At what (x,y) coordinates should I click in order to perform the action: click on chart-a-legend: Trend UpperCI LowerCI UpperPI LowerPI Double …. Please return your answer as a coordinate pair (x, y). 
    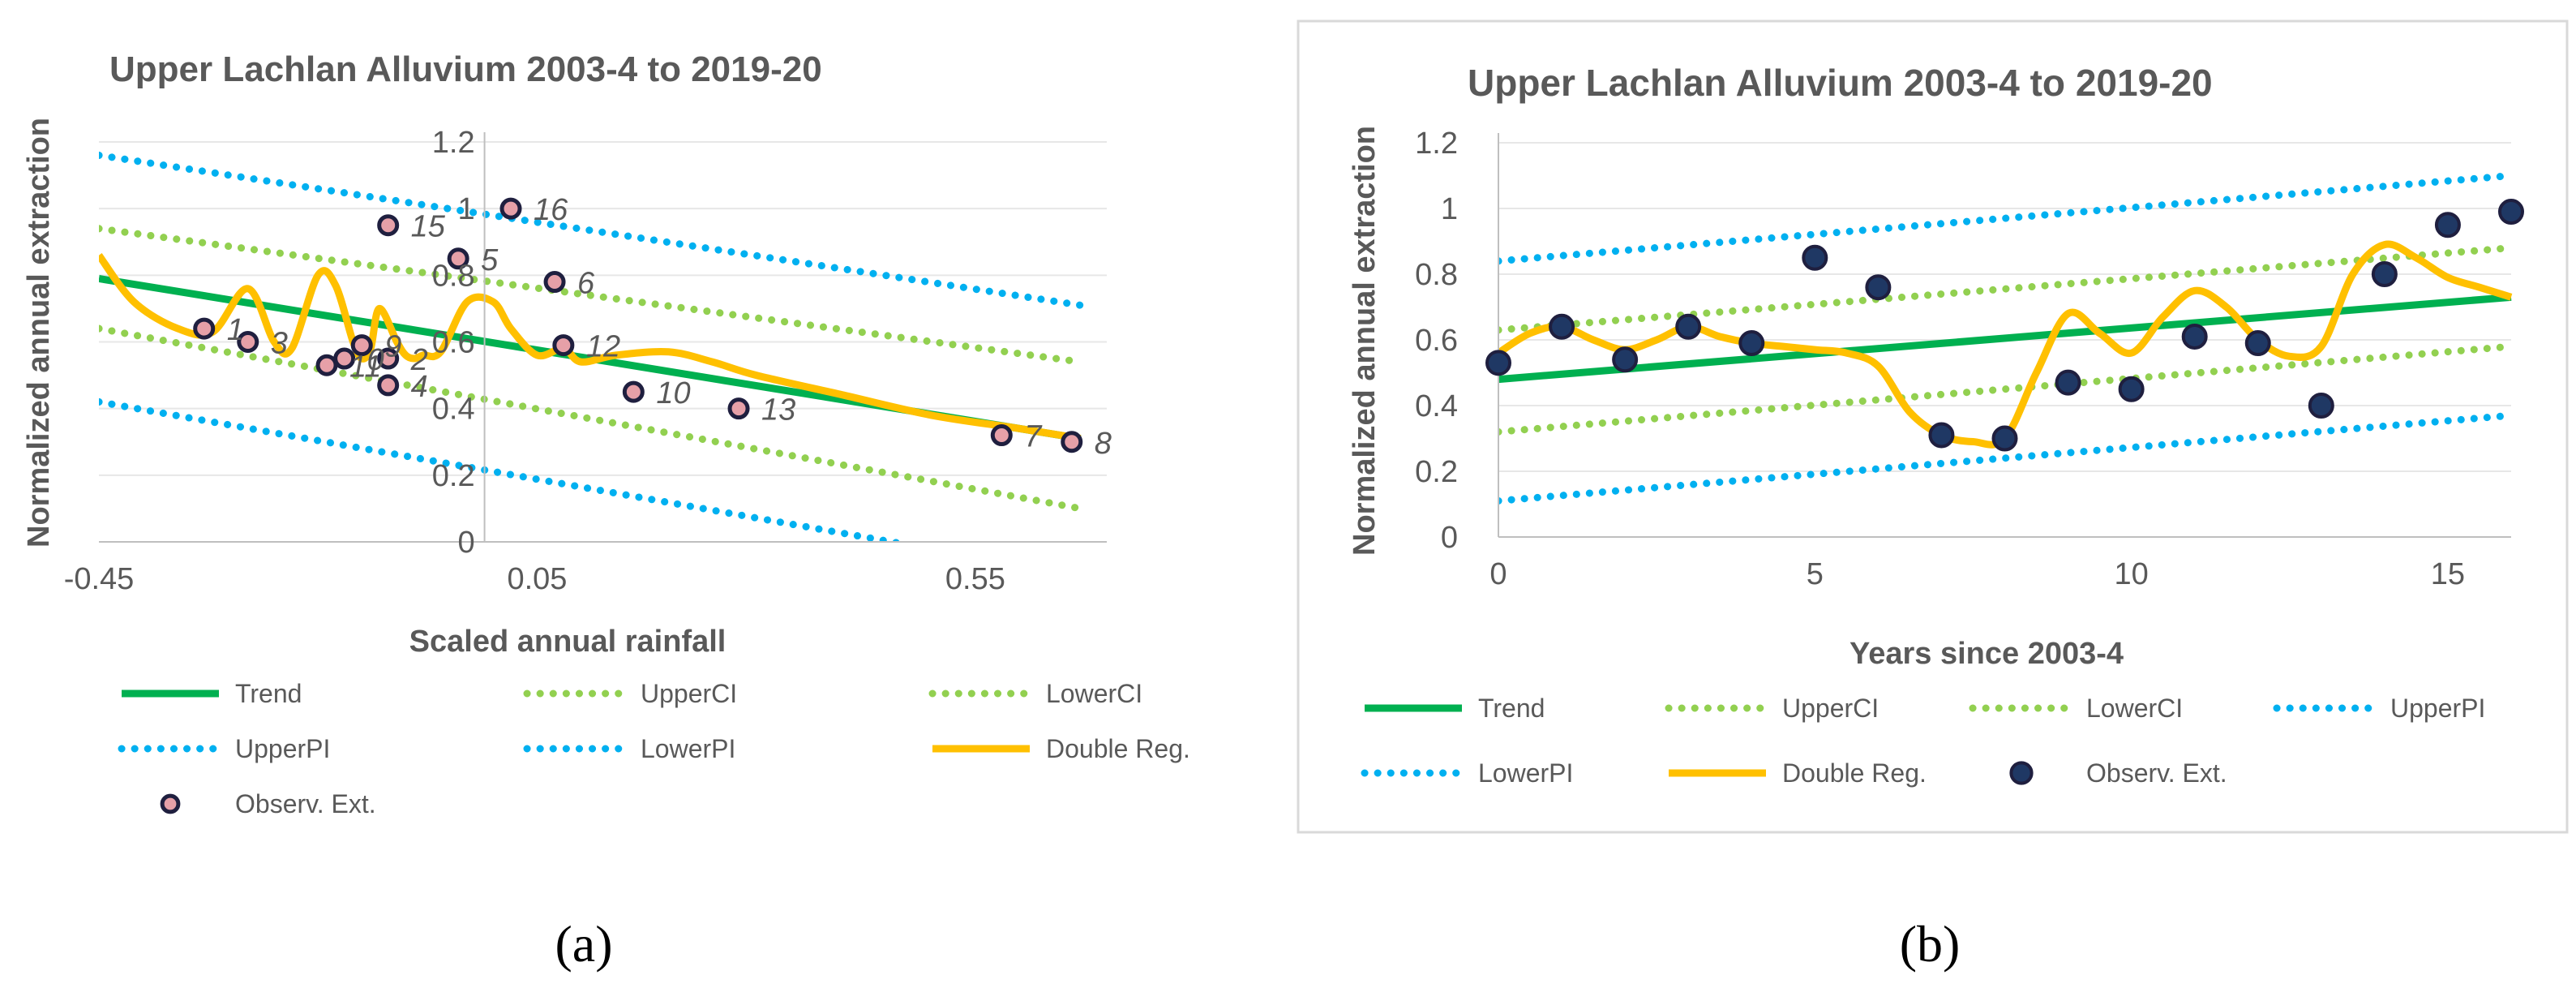
    Looking at the image, I should click on (654, 748).